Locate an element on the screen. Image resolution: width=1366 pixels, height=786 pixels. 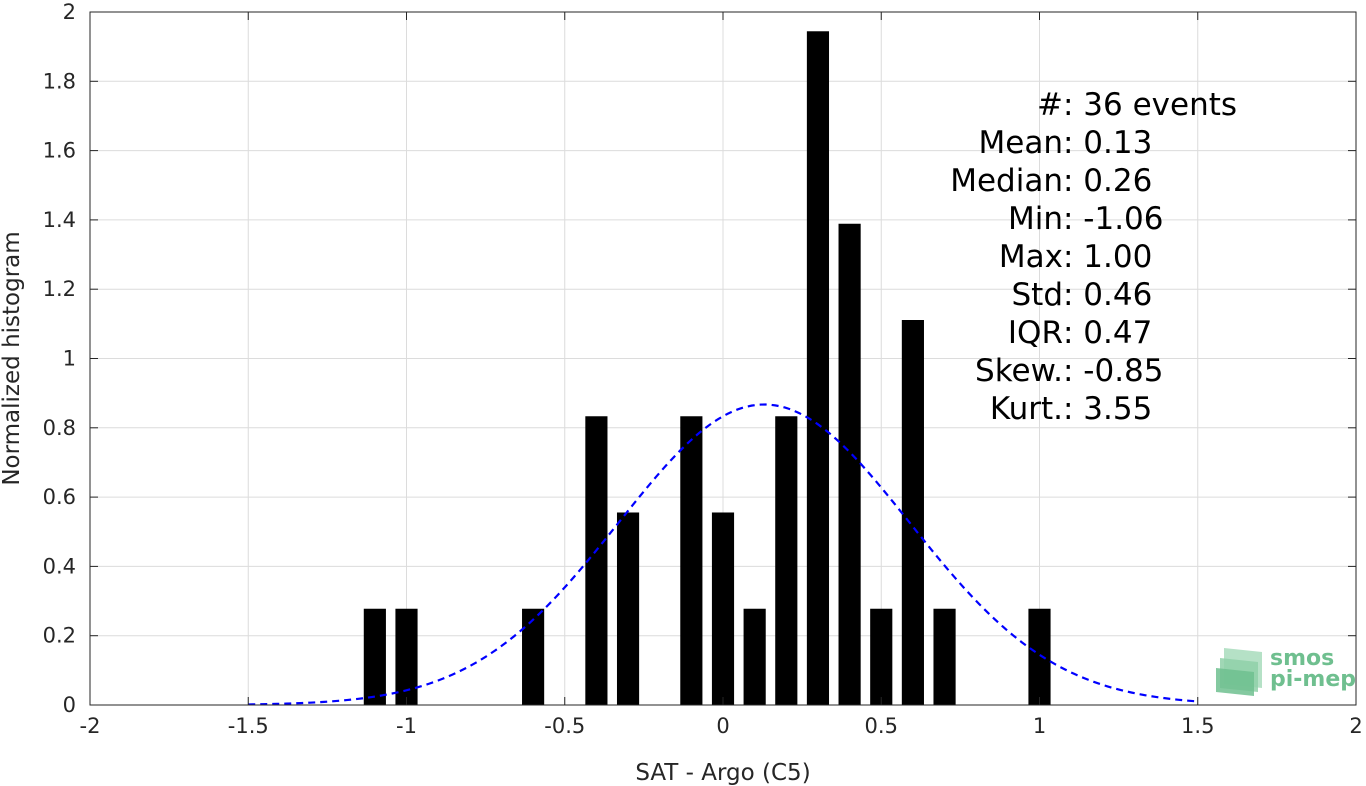
x-tick-label: 0.5 is located at coordinates (881, 726).